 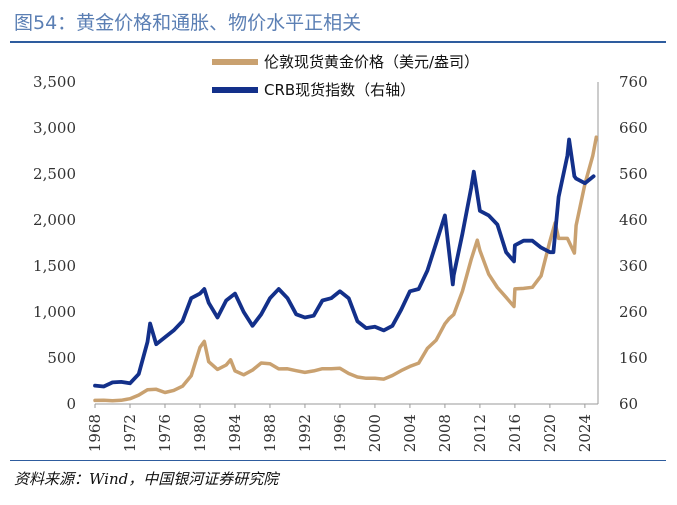 What do you see at coordinates (54, 243) in the screenshot?
I see `left-axis-ticks: 0 500 1,000 1,500 2,000 2,500 3,000 3,500` at bounding box center [54, 243].